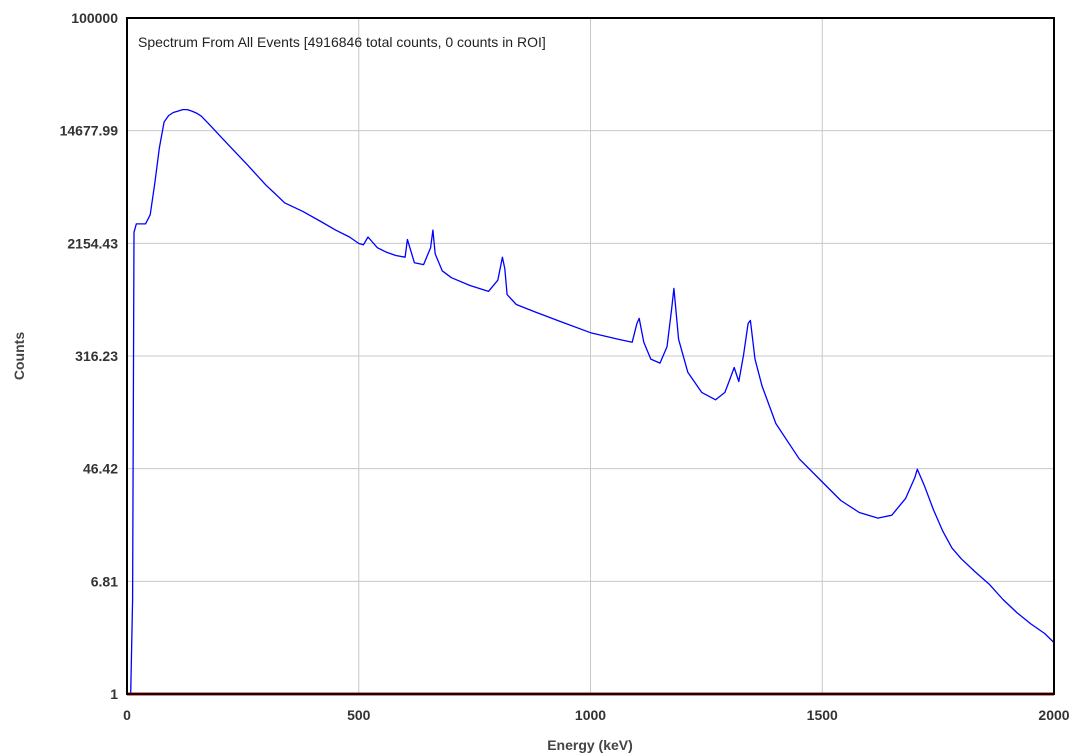 This screenshot has height=755, width=1072. What do you see at coordinates (94, 18) in the screenshot?
I see `y-tick-label: 100000` at bounding box center [94, 18].